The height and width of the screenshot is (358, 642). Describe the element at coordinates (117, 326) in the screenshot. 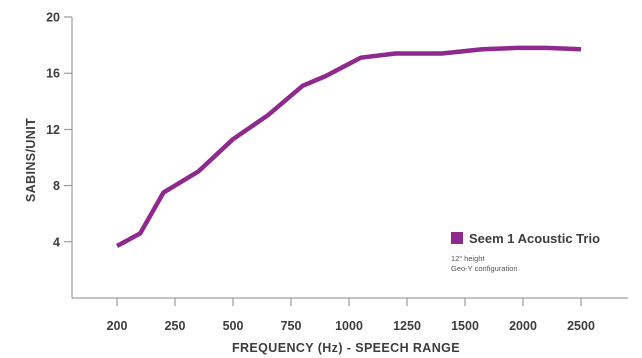

I see `x-tick-label: 200` at that location.